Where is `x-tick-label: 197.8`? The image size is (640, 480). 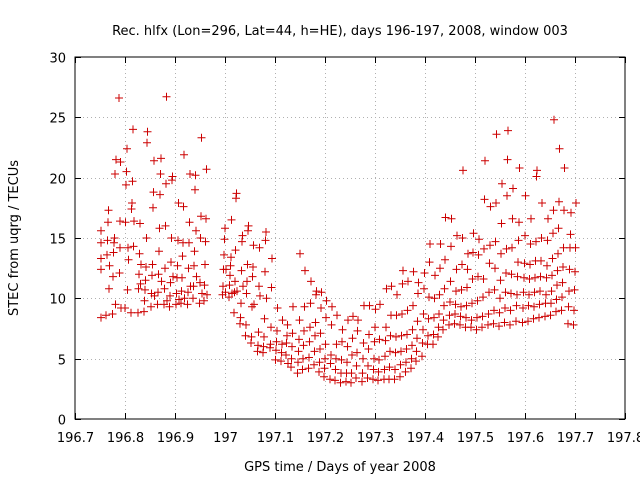
x-tick-label: 197.8 is located at coordinates (623, 438).